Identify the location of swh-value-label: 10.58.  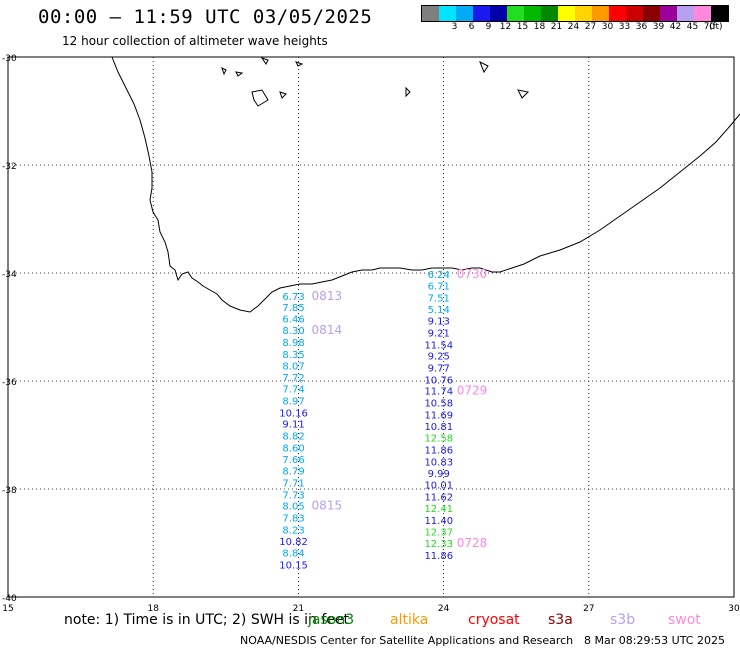
(438, 404).